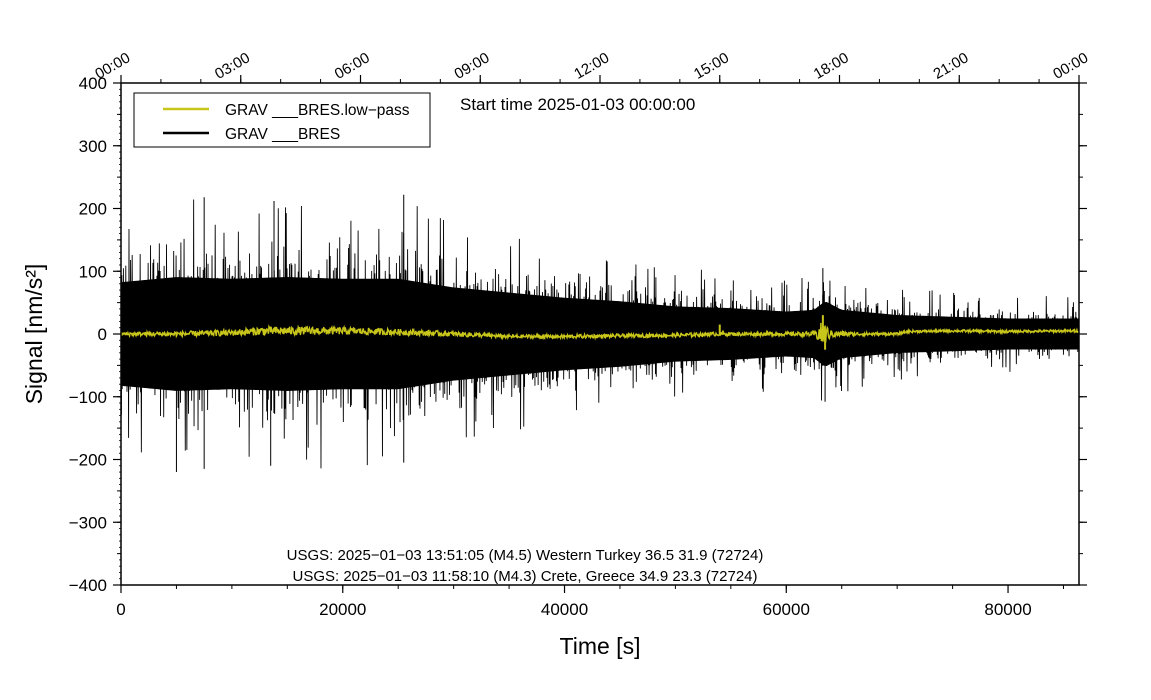 This screenshot has width=1151, height=700. What do you see at coordinates (342, 609) in the screenshot?
I see `x-tick-label: 20000` at bounding box center [342, 609].